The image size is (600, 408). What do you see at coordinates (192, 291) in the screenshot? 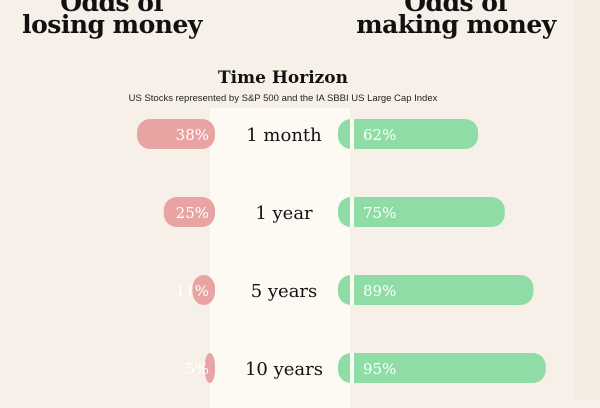
I see `losing-bar-label-2: 11%` at bounding box center [192, 291].